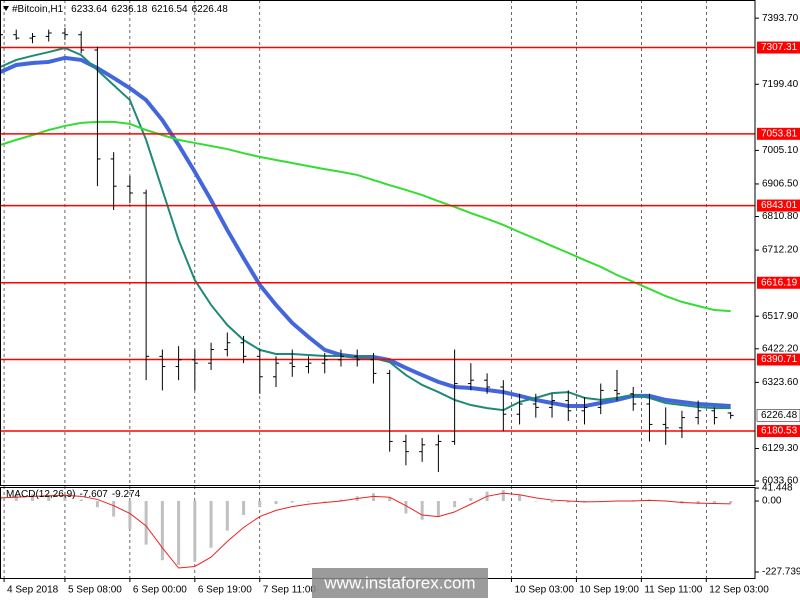 Image resolution: width=800 pixels, height=605 pixels. What do you see at coordinates (160, 590) in the screenshot?
I see `x-tick-label: 6 Sep 00:00` at bounding box center [160, 590].